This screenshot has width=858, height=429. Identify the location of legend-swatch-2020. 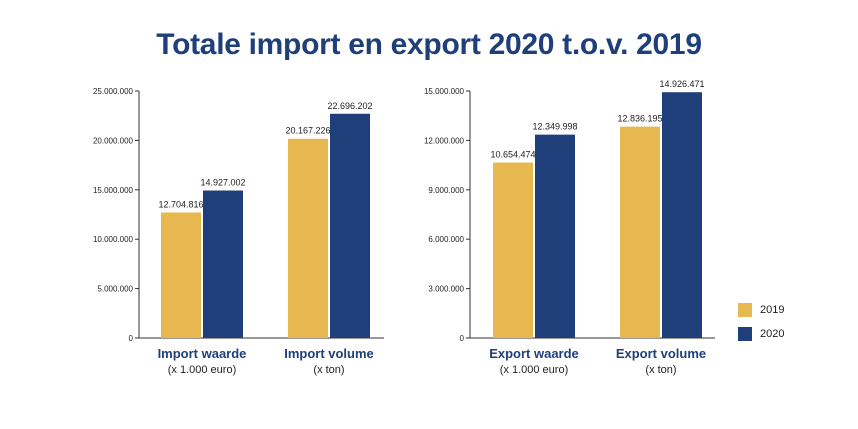
(745, 334).